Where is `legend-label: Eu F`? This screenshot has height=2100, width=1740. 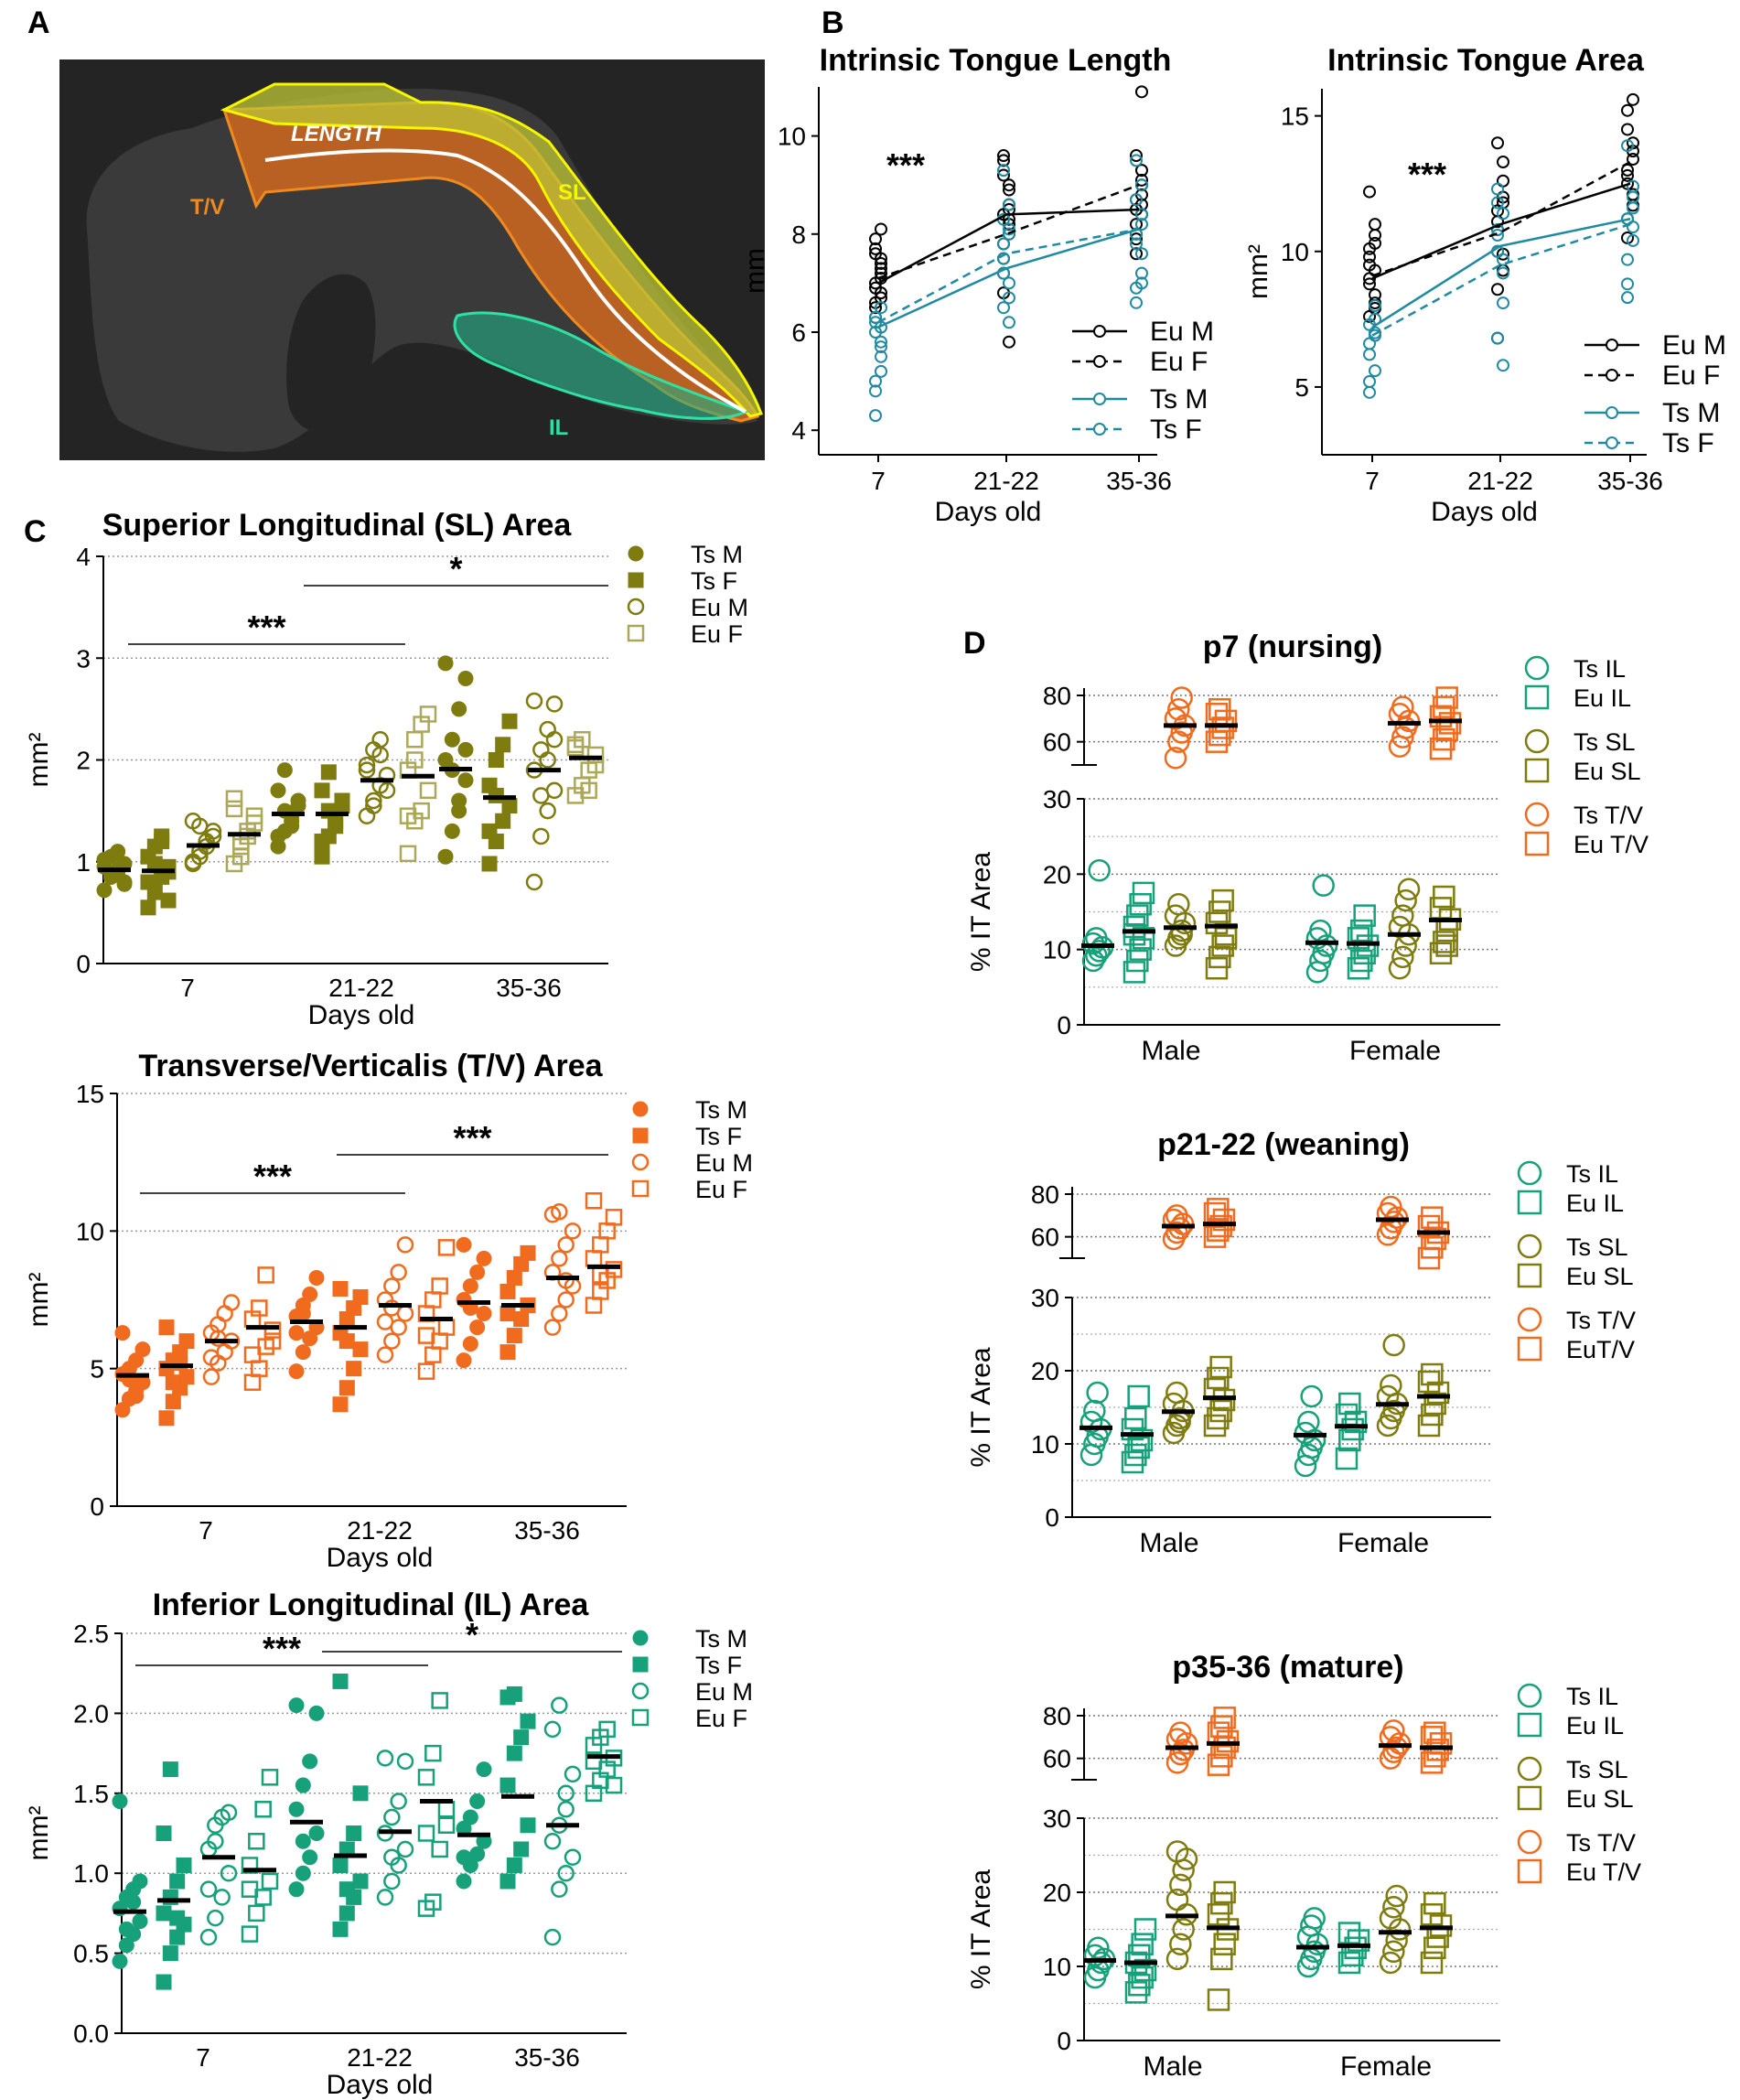 legend-label: Eu F is located at coordinates (721, 1718).